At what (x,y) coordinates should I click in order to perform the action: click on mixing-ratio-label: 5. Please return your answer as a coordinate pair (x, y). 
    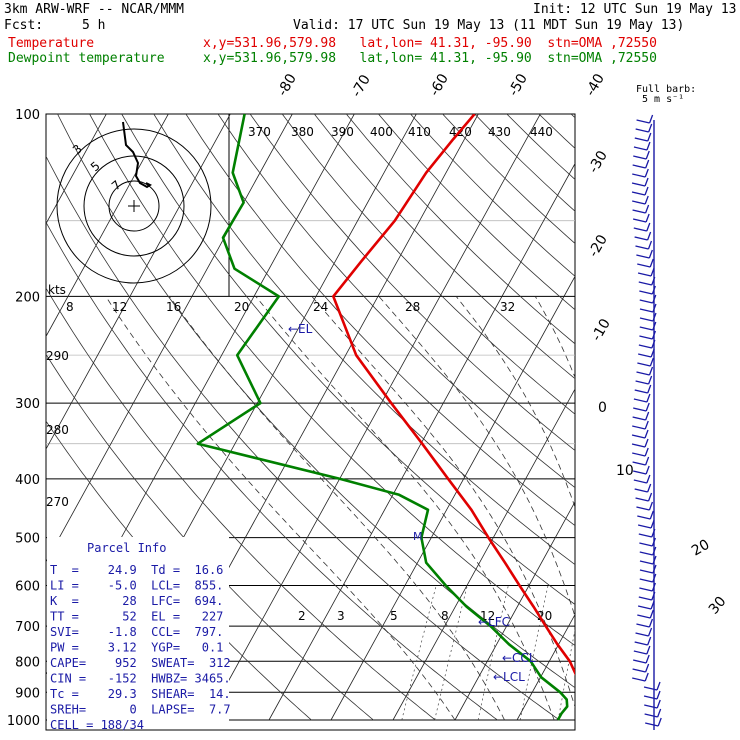
    Looking at the image, I should click on (394, 616).